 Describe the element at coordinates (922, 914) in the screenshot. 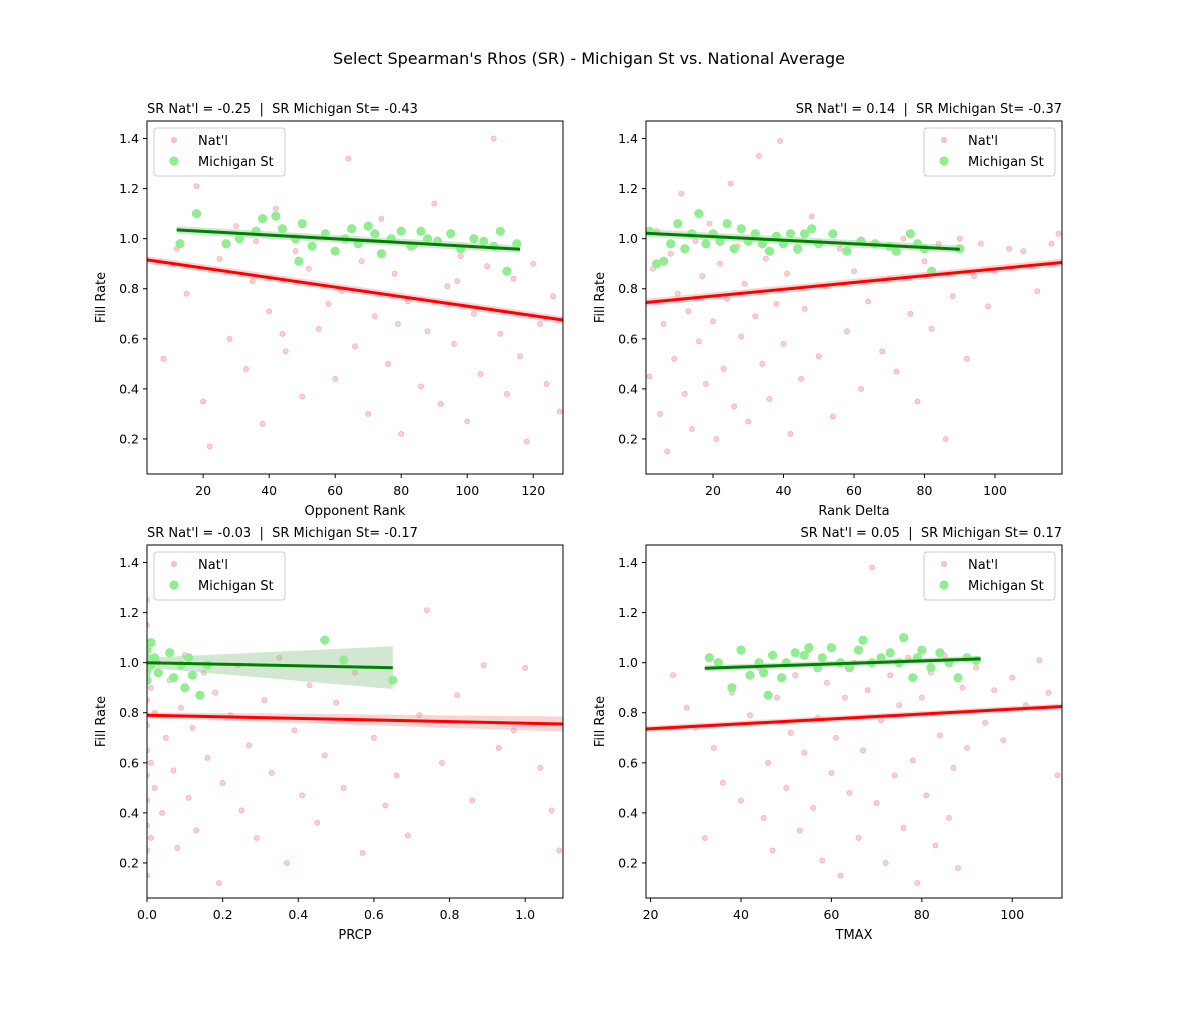

I see `x-tick-label: 80` at that location.